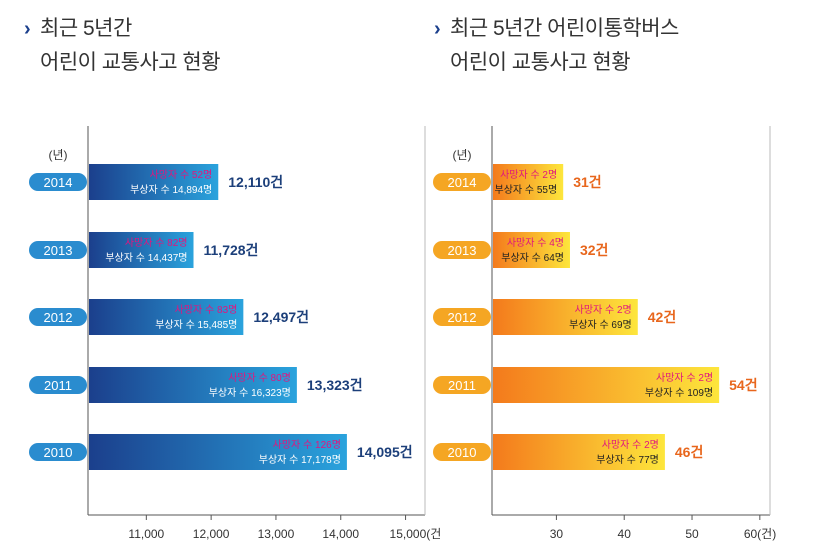 This screenshot has height=558, width=818. Describe the element at coordinates (564, 28) in the screenshot. I see `right-title-line1: 최근 5년간 어린이통학버스` at that location.